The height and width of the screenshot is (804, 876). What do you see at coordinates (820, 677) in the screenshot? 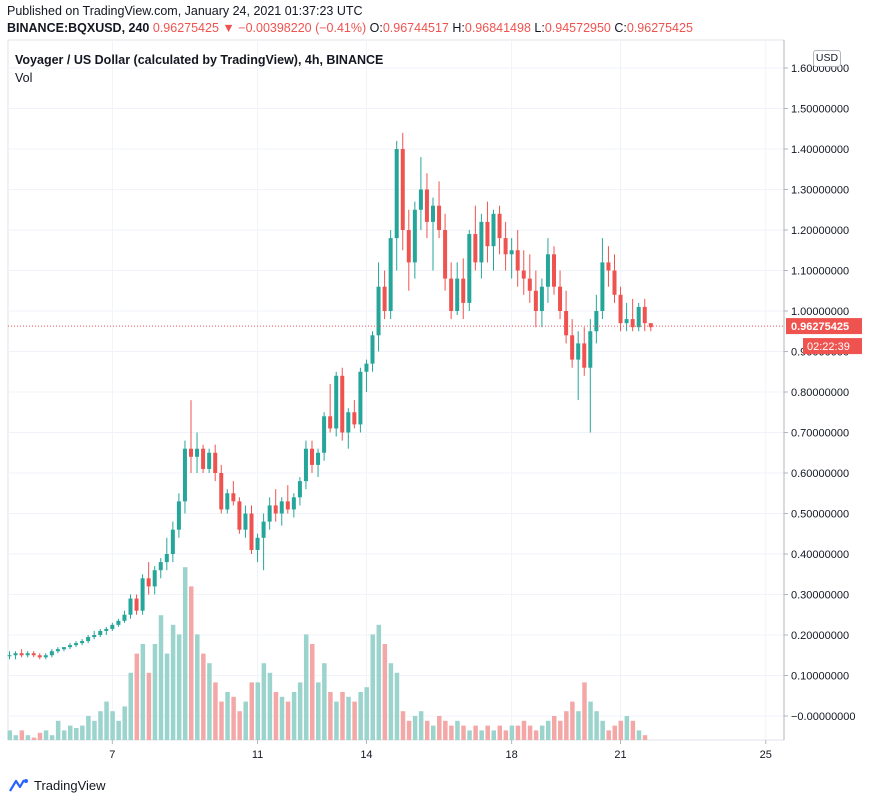
I see `price-tick-label: 0.10000000` at bounding box center [820, 677].